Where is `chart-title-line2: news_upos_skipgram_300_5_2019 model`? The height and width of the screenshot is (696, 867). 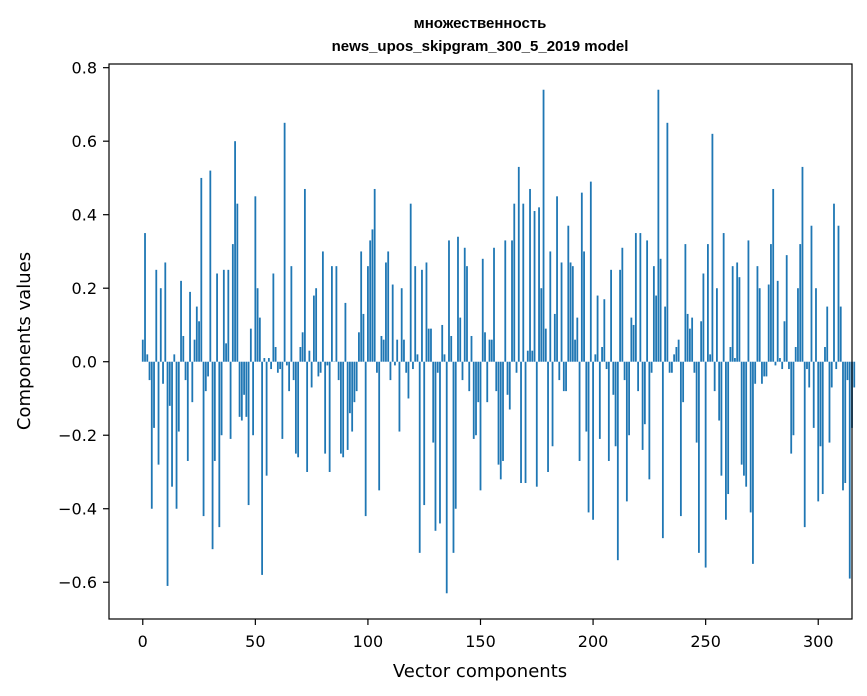 chart-title-line2: news_upos_skipgram_300_5_2019 model is located at coordinates (480, 46).